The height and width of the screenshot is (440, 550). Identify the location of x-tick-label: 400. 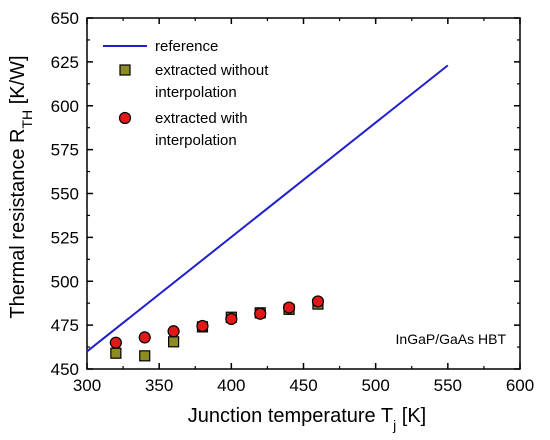
(231, 385).